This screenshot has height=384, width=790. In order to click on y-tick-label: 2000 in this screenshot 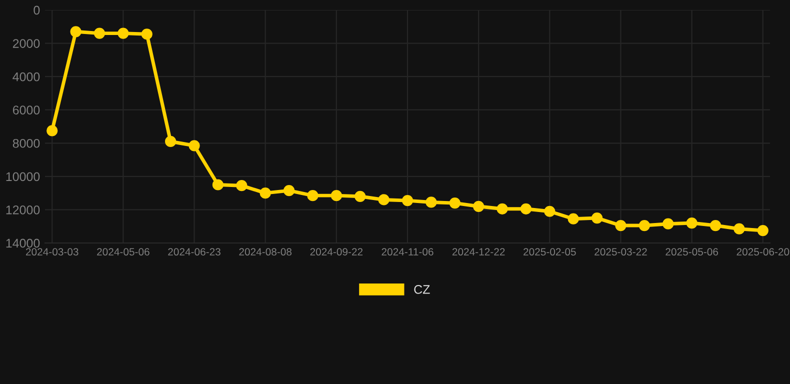, I will do `click(26, 43)`.